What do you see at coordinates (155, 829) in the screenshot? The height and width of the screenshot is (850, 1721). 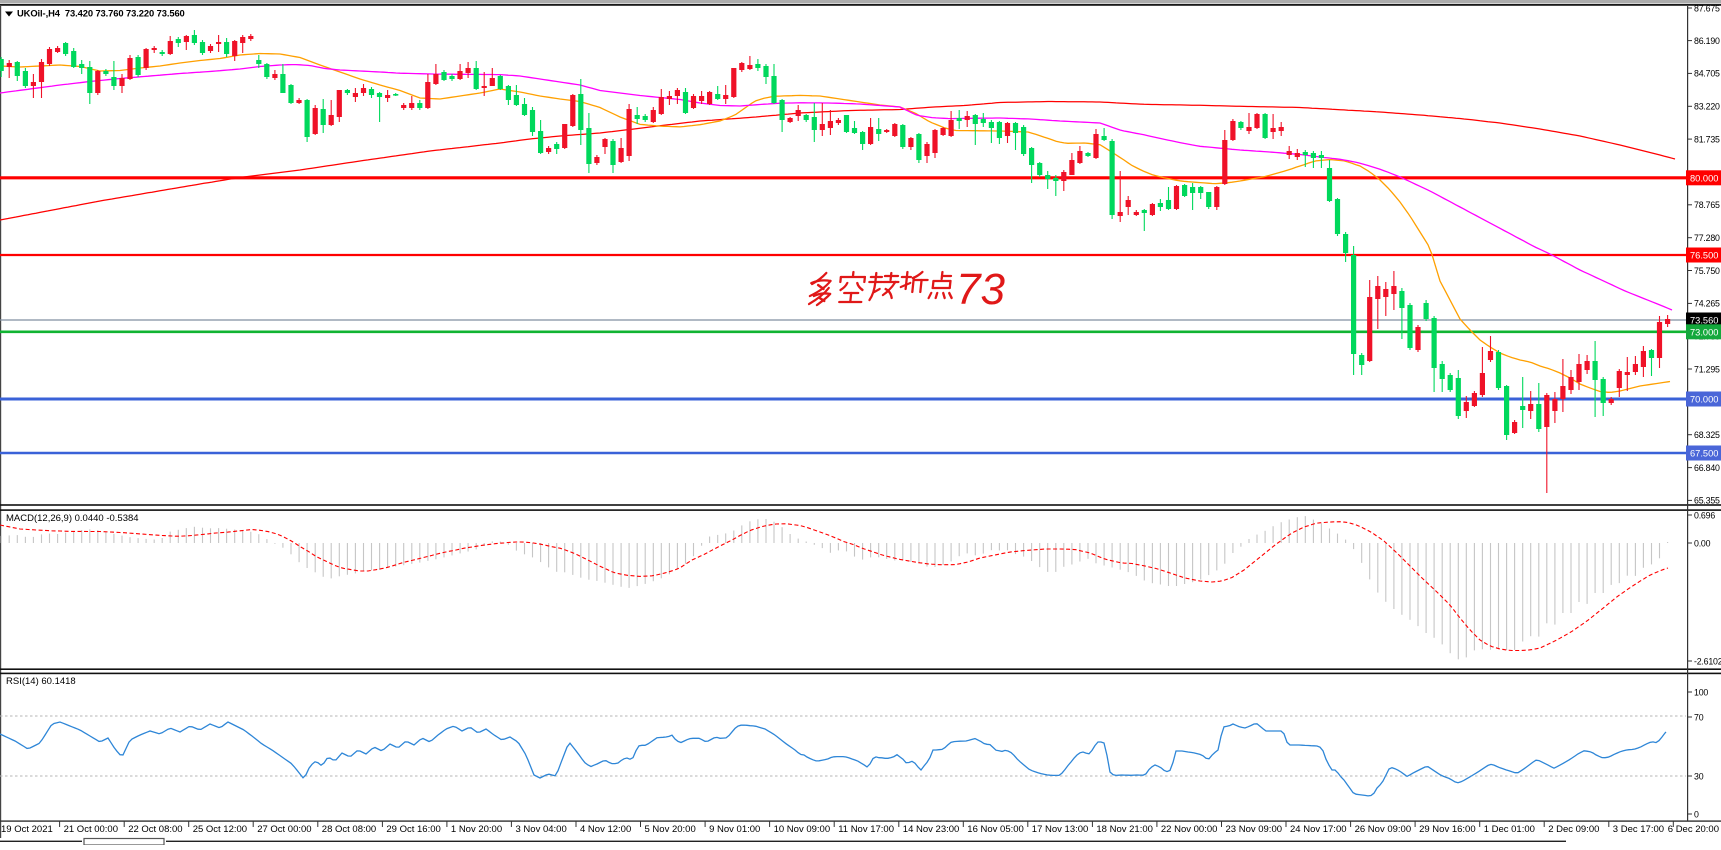 I see `svg-text: 22 Oct 08:00` at bounding box center [155, 829].